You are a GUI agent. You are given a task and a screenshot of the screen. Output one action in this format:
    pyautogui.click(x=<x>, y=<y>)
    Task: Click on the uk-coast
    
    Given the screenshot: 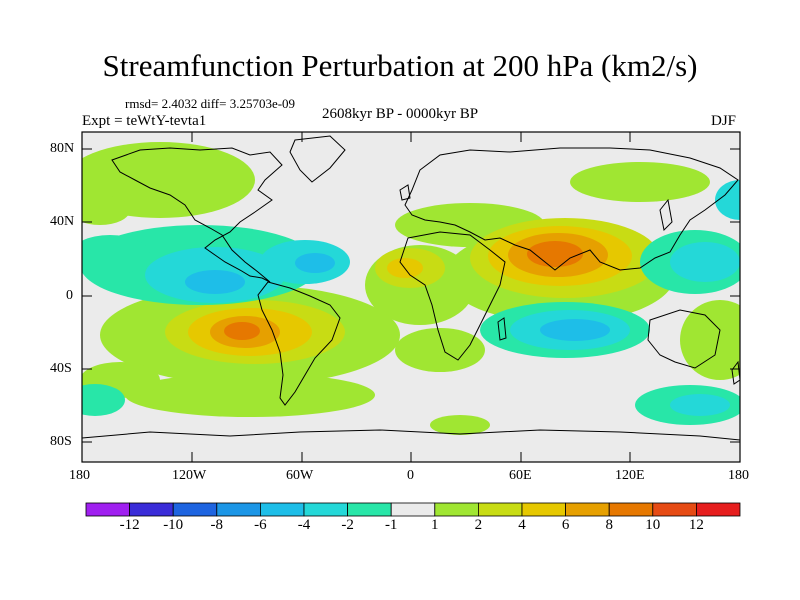 What is the action you would take?
    pyautogui.click(x=405, y=192)
    